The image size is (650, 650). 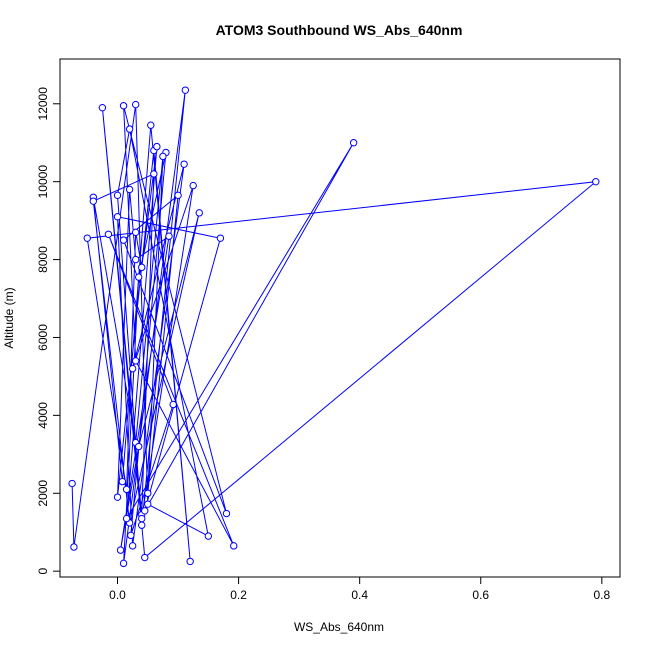 I want to click on y-axis: 0 2000 4000 6000 8000 10000 12000, so click(x=48, y=331).